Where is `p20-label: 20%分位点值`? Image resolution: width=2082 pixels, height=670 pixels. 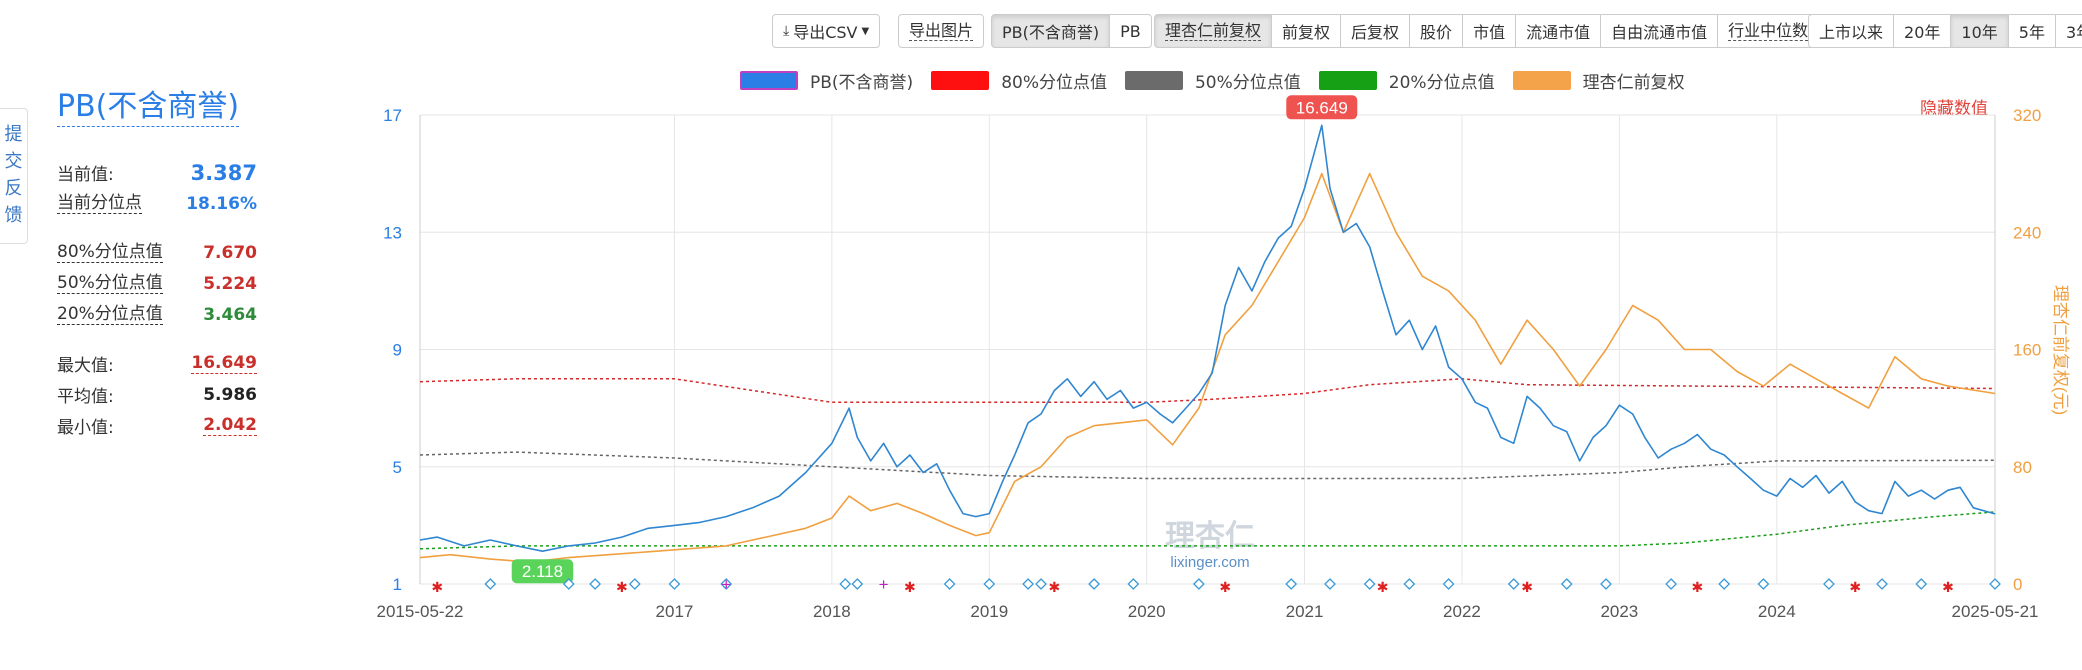
p20-label: 20%分位点值 is located at coordinates (110, 314).